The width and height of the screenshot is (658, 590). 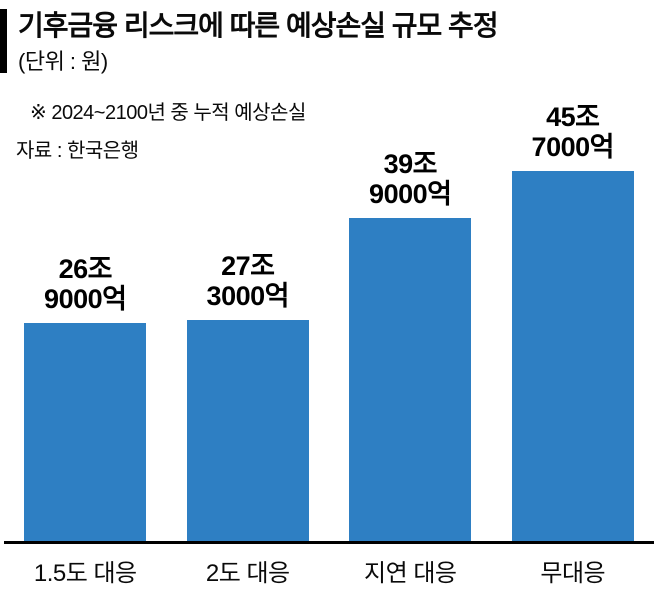 I want to click on x-axis-label: 지연 대응, so click(x=410, y=573).